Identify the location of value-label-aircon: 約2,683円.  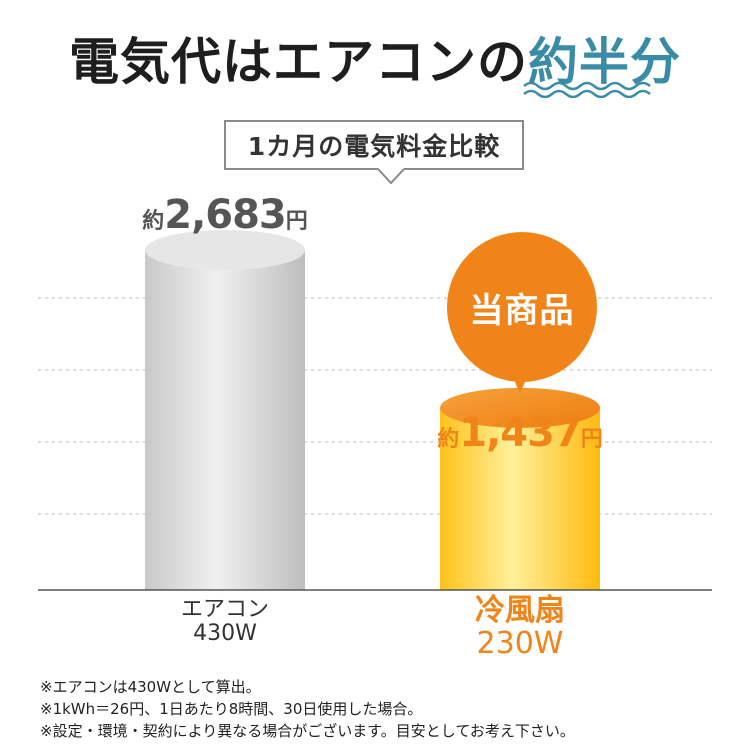
(225, 215).